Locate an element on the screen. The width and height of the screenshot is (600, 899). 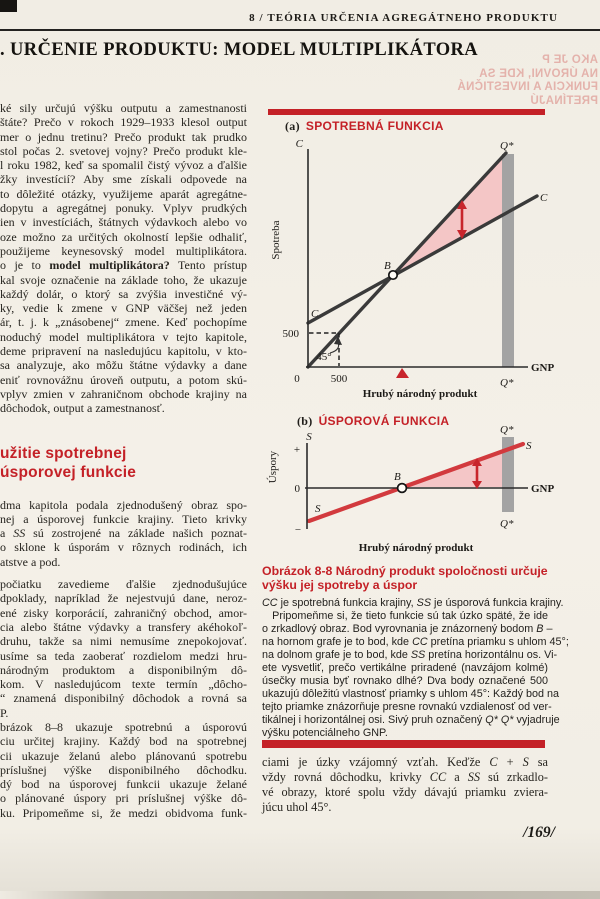
equilibrium-marker-triangle is located at coordinates (402, 373).